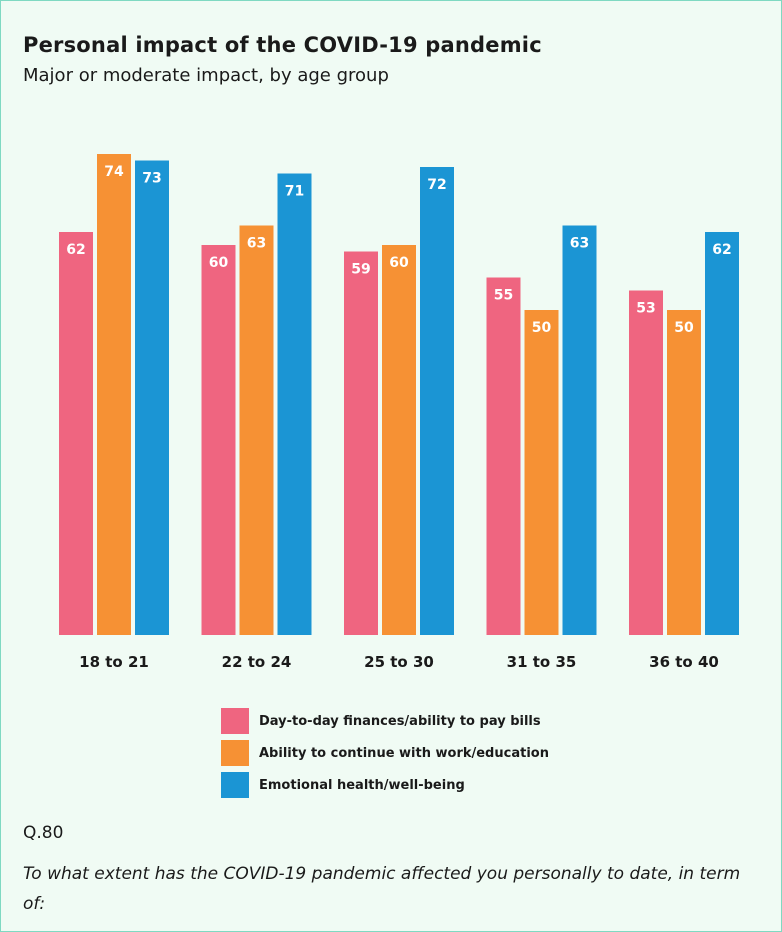 This screenshot has width=782, height=932. What do you see at coordinates (399, 662) in the screenshot?
I see `x-tick-label: 25 to 30` at bounding box center [399, 662].